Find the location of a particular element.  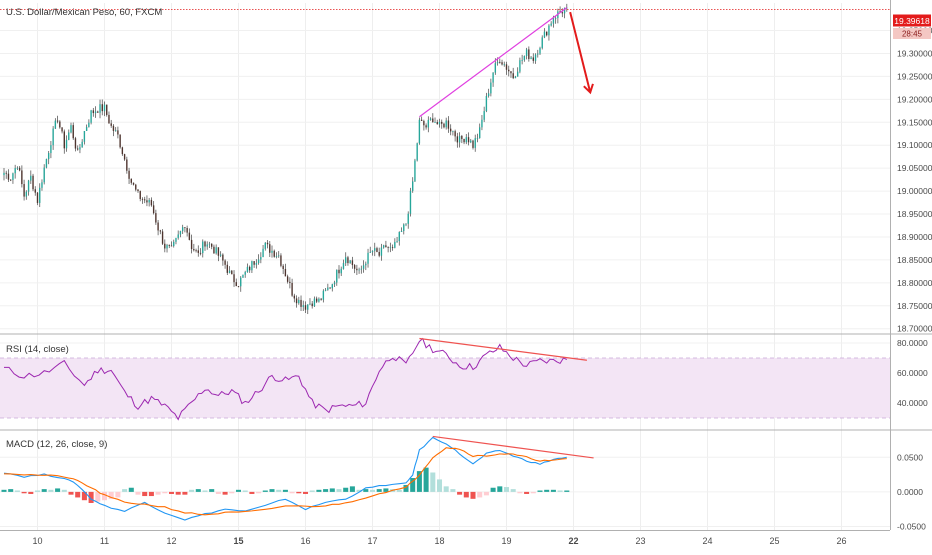

rsi-divergence-line is located at coordinates (503, 349).